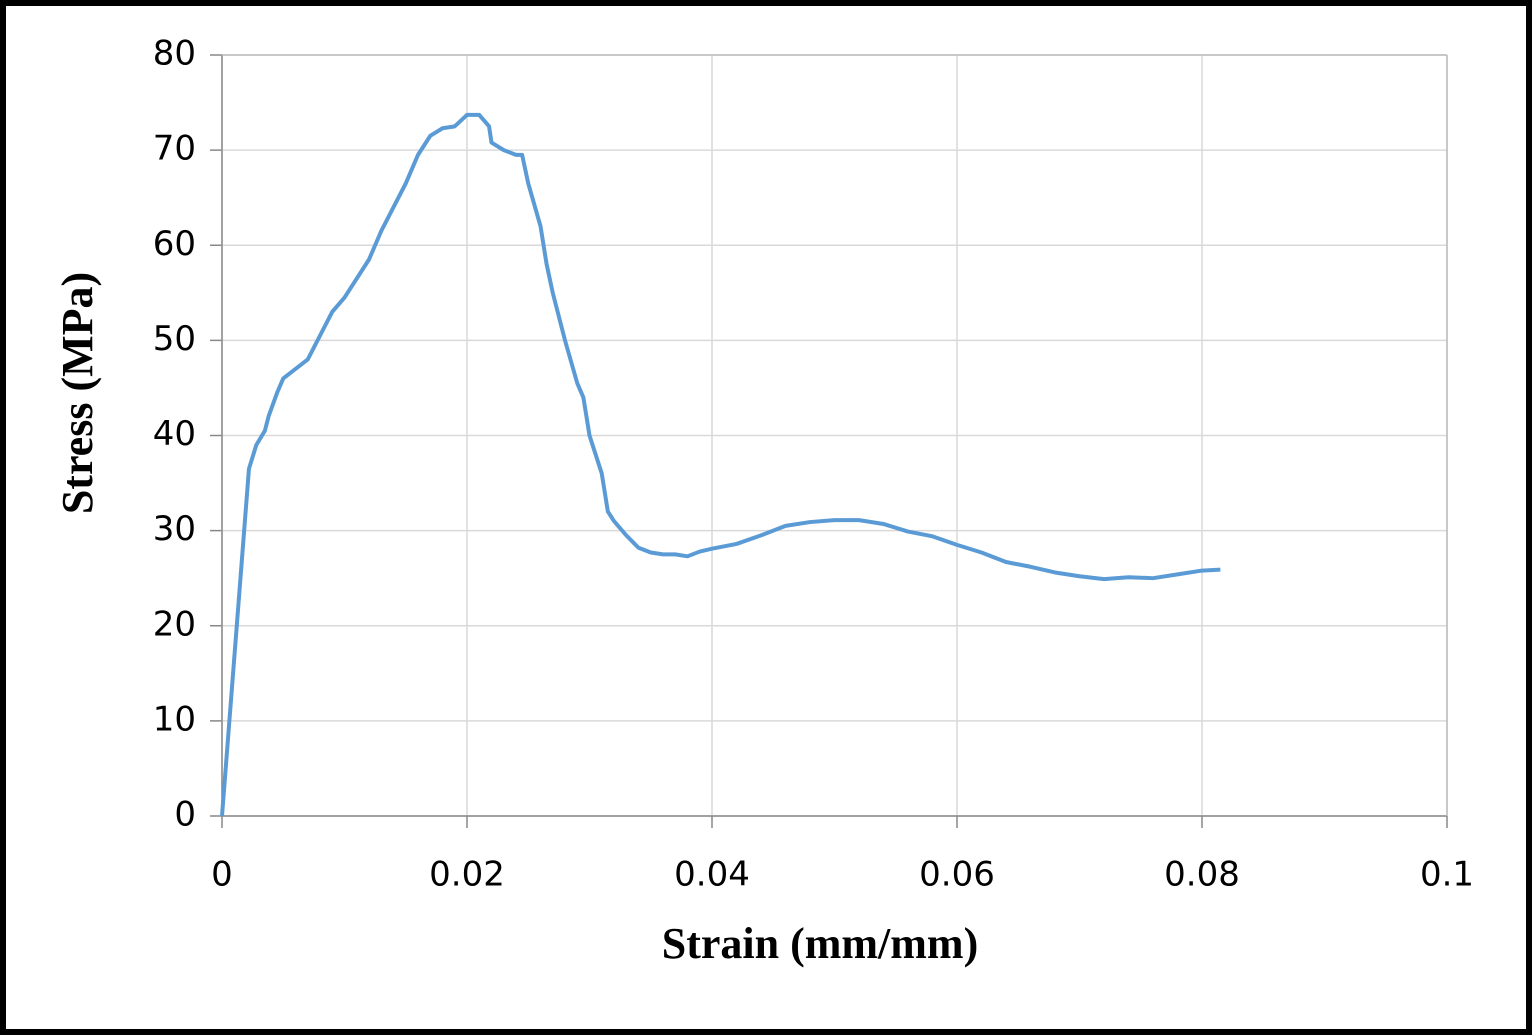  I want to click on y-tick-label: 60, so click(174, 244).